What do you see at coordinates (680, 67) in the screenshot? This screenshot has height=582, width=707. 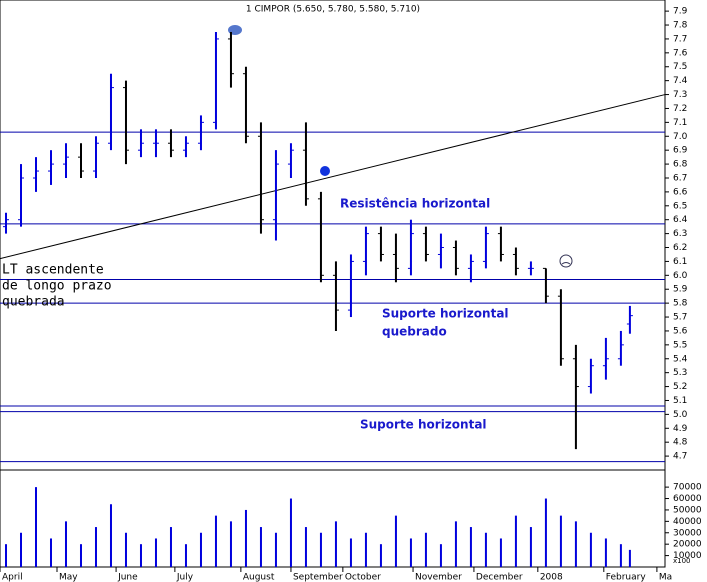 I see `y-tick-label: 7.5` at bounding box center [680, 67].